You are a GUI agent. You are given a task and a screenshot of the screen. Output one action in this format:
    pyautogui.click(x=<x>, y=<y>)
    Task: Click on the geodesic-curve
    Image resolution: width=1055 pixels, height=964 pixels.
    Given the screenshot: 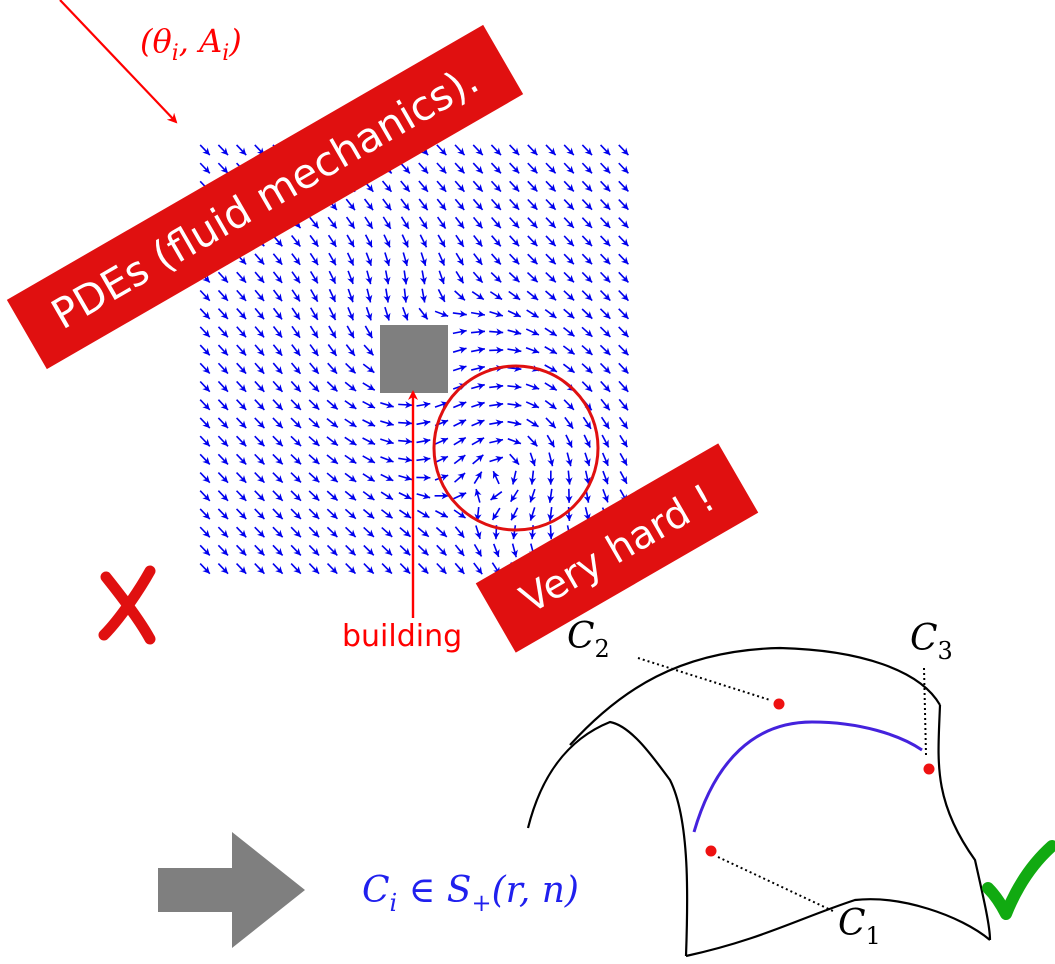 What is the action you would take?
    pyautogui.click(x=807, y=776)
    